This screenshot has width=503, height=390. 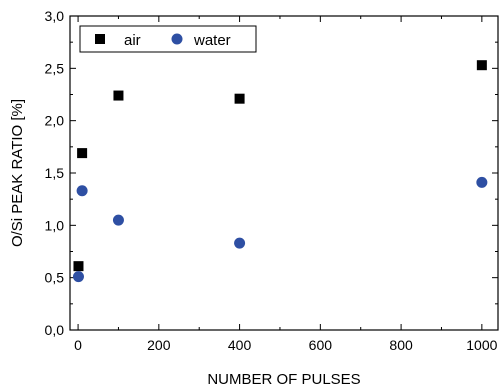 What do you see at coordinates (17, 173) in the screenshot?
I see `y-axis-title: O/Si PEAK RATIO [%]` at bounding box center [17, 173].